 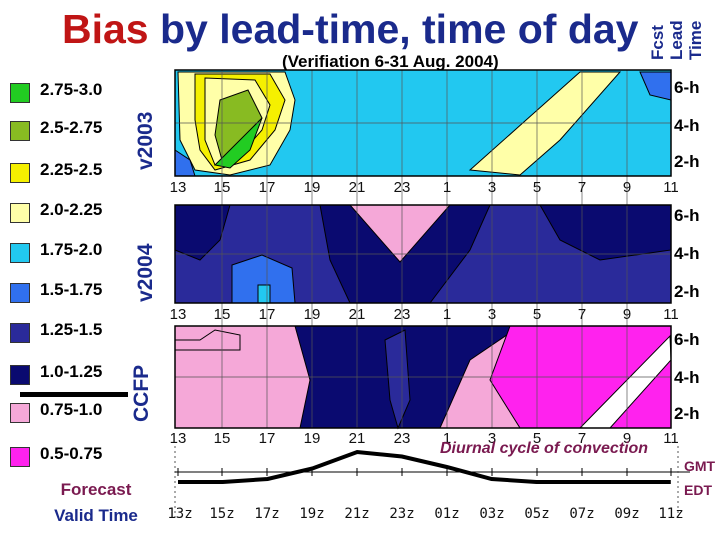 I want to click on heat-region-green, so click(x=238, y=143).